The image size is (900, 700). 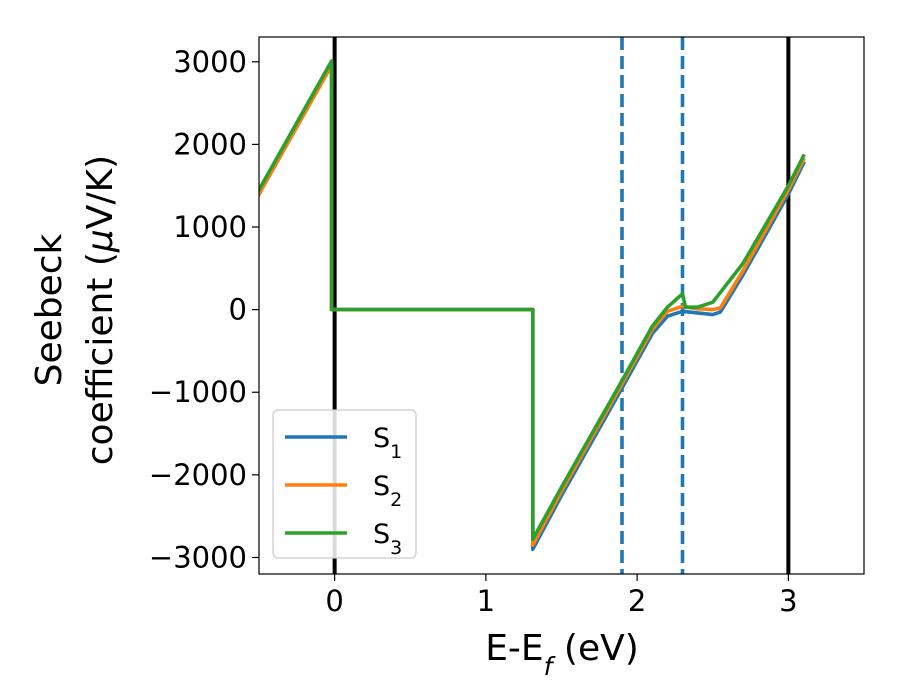 What do you see at coordinates (788, 601) in the screenshot?
I see `x-tick-label: 3` at bounding box center [788, 601].